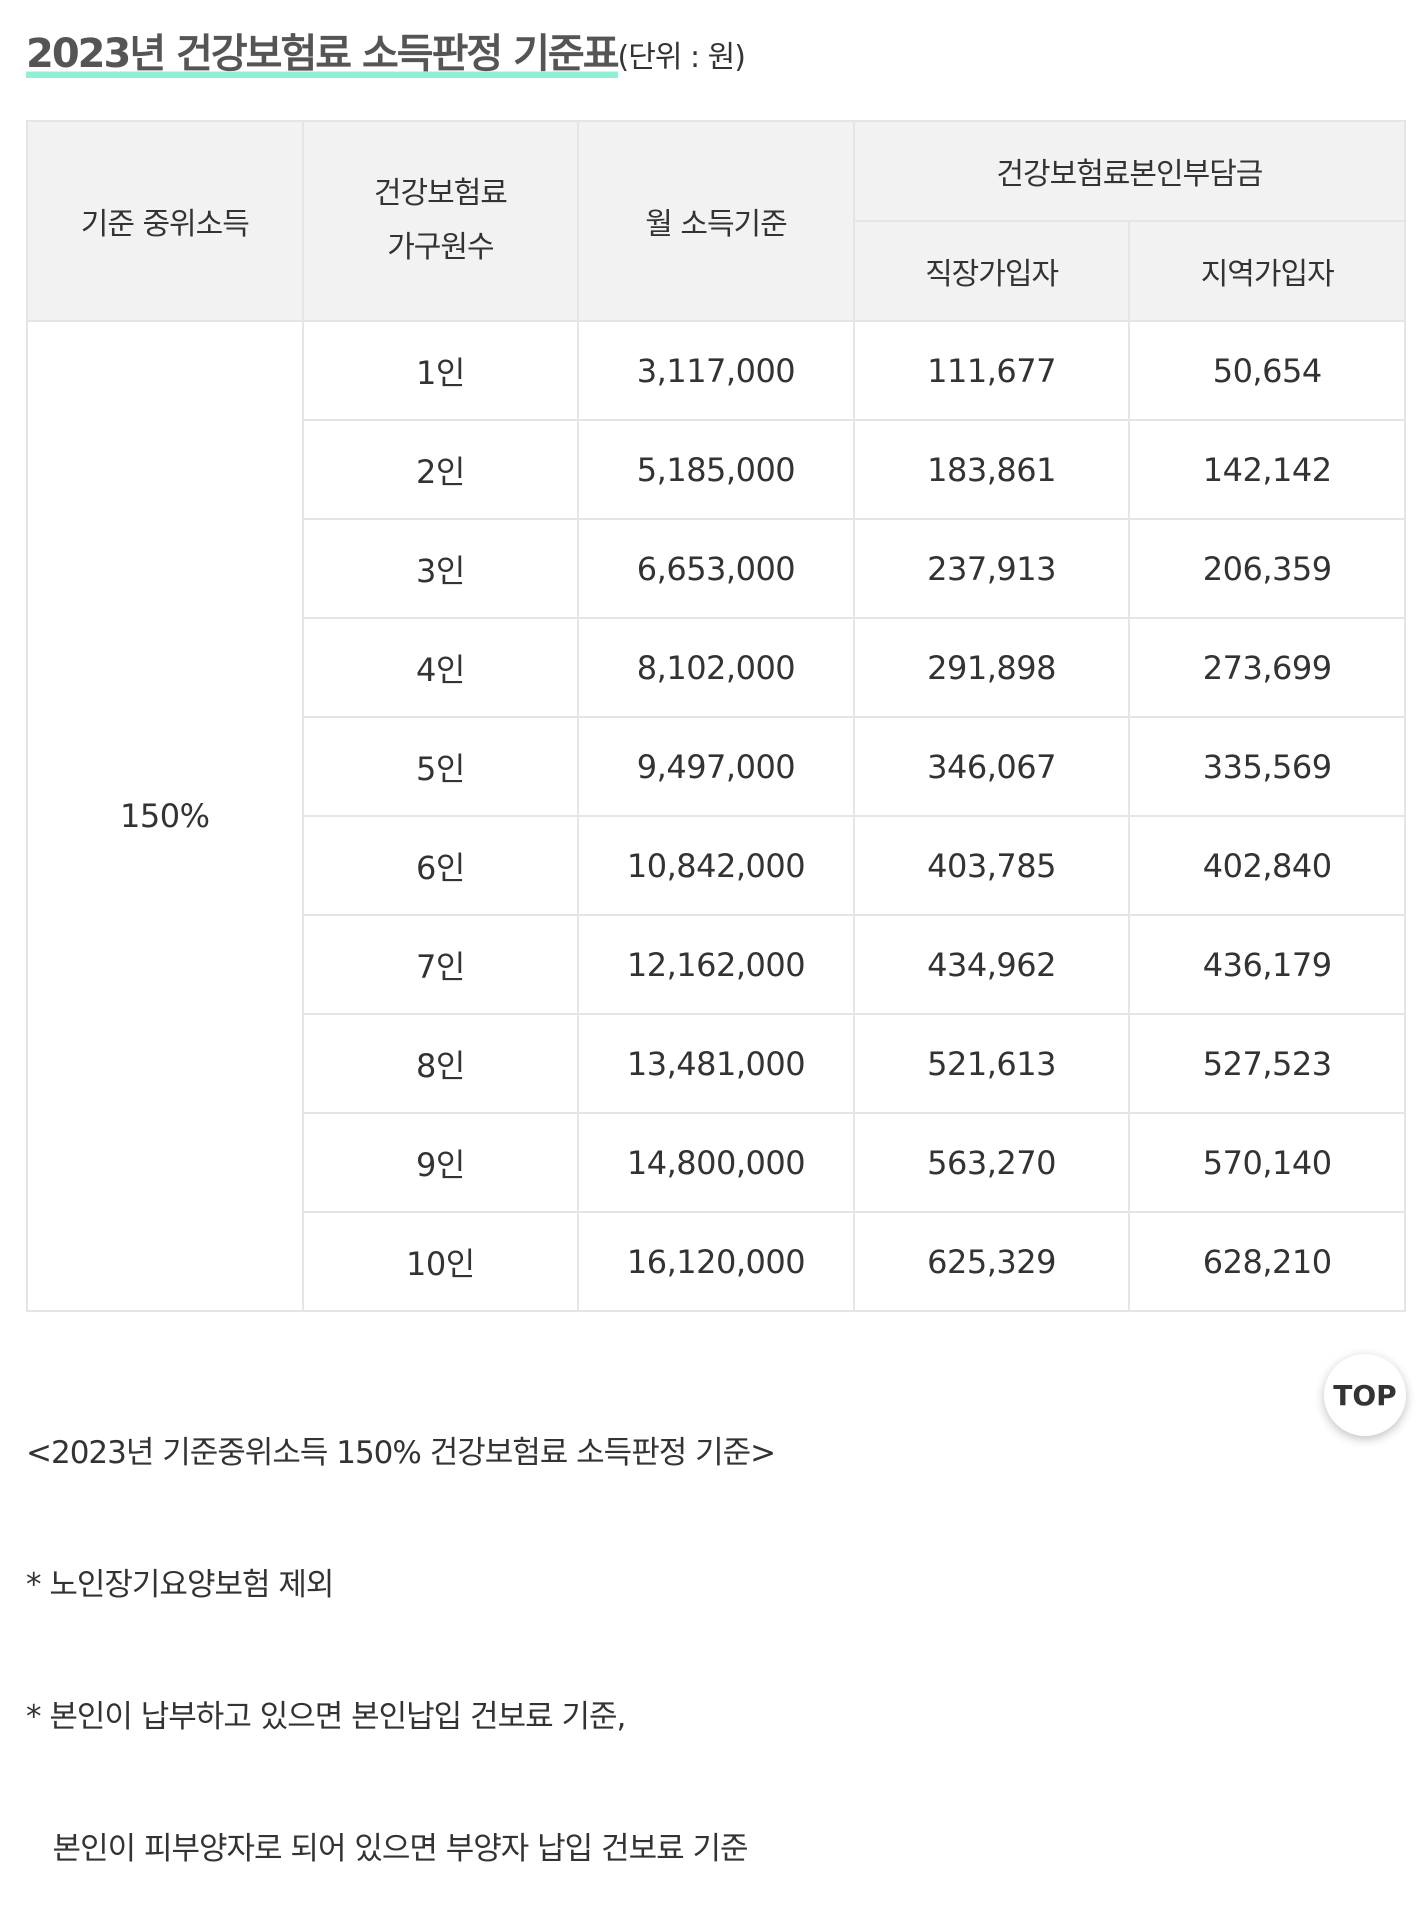 This screenshot has width=1428, height=1915. Describe the element at coordinates (1267, 568) in the screenshot. I see `regional-burden-cell: 206,359` at that location.